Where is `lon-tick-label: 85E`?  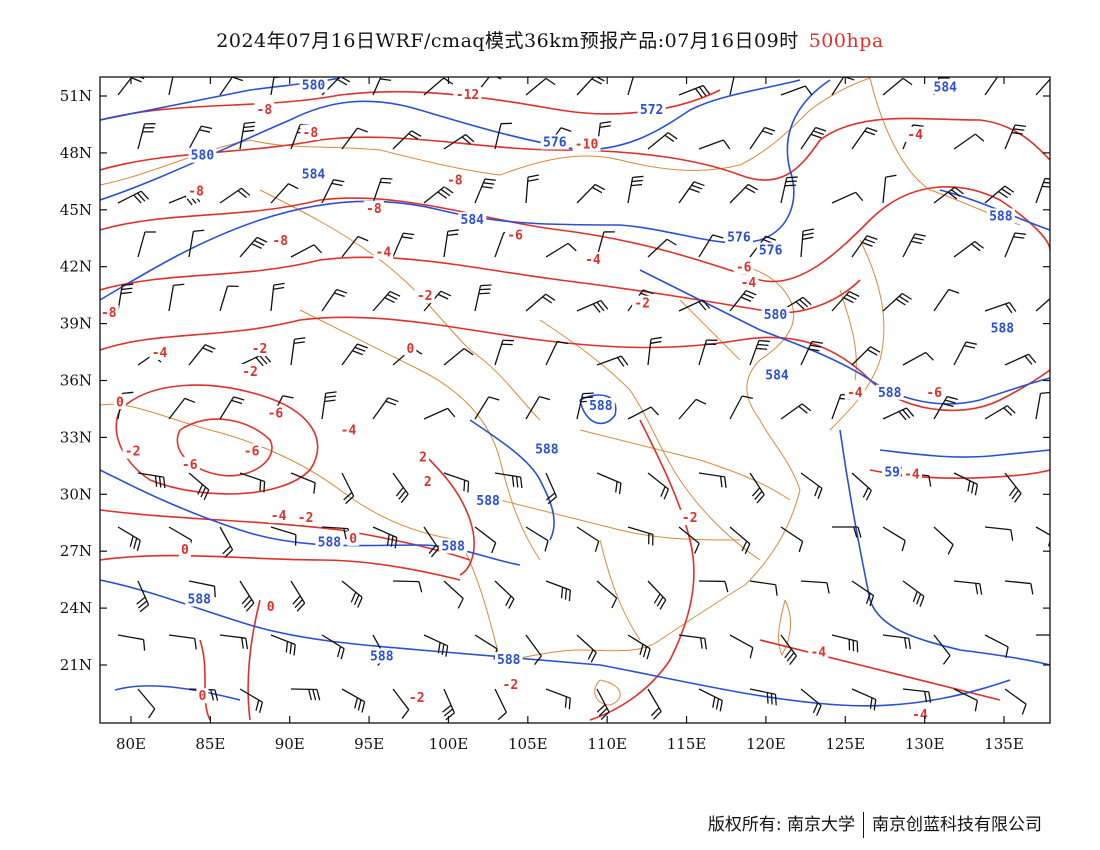 lon-tick-label: 85E is located at coordinates (210, 744).